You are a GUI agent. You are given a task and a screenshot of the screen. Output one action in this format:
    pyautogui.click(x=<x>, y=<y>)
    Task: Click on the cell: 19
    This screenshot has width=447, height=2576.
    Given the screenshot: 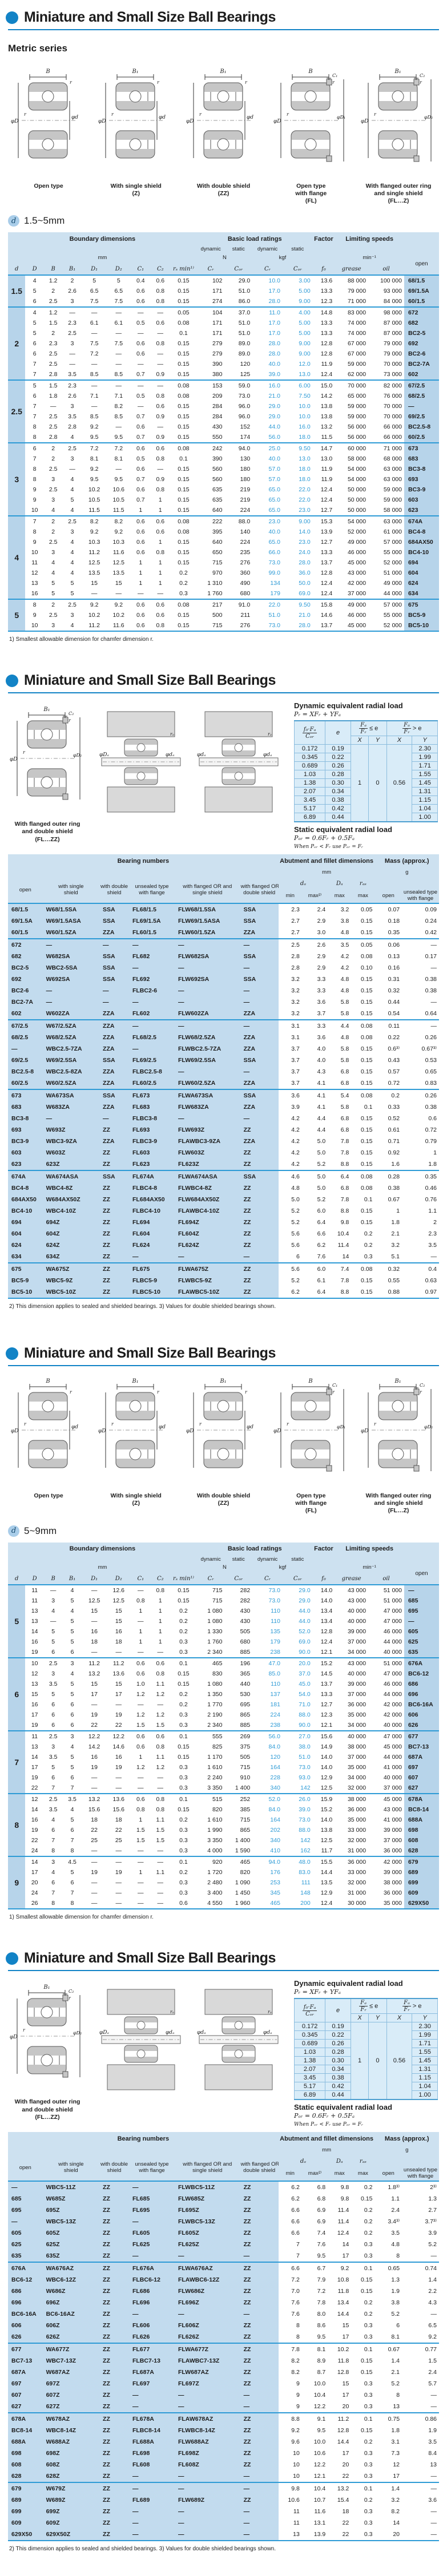 What is the action you would take?
    pyautogui.click(x=94, y=1715)
    